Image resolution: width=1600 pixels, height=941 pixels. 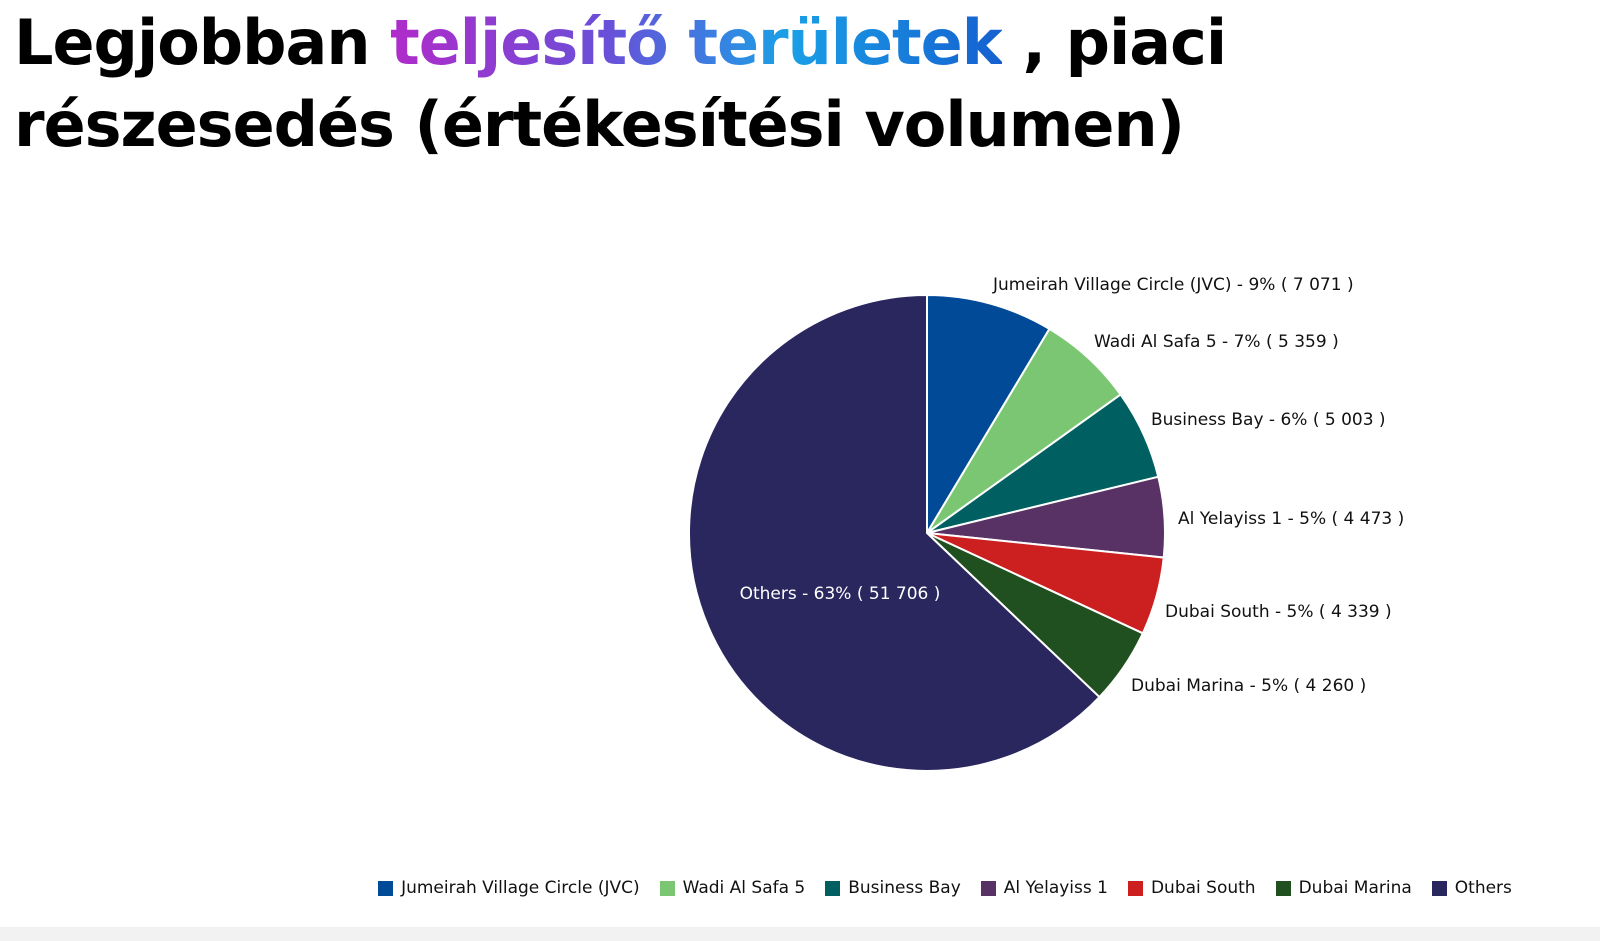 I want to click on legend-item-3: Al Yelayiss 1, so click(x=1044, y=888).